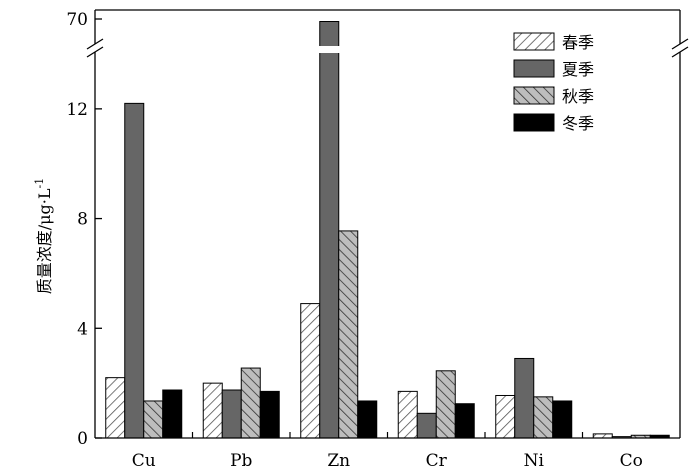 The width and height of the screenshot is (700, 473). What do you see at coordinates (534, 461) in the screenshot?
I see `x-tick-label-ni: Ni` at bounding box center [534, 461].